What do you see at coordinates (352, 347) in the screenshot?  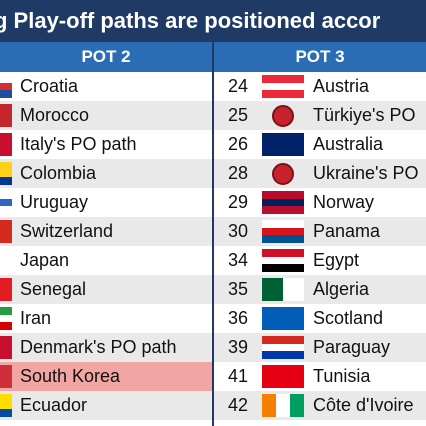 I see `team-name: Paraguay` at bounding box center [352, 347].